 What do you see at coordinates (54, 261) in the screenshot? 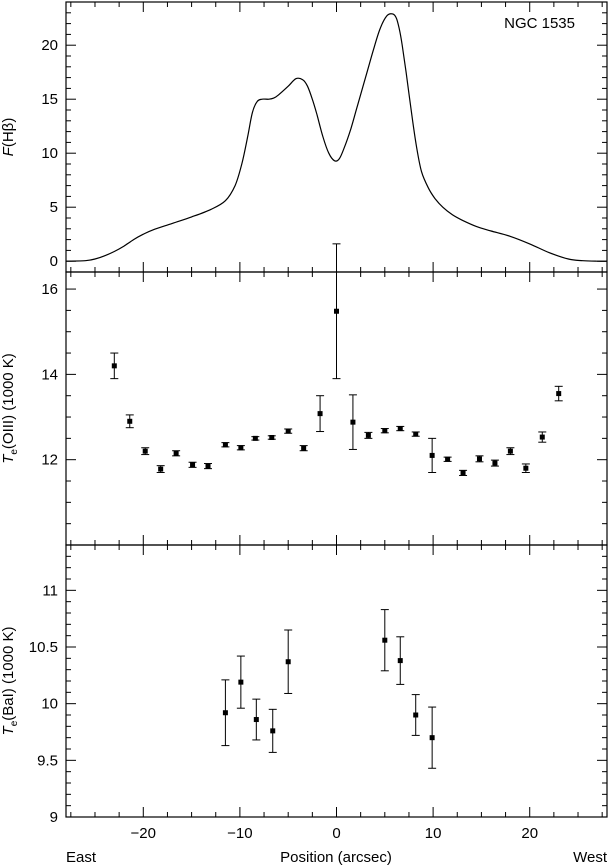
I see `y-tick-label: 0` at bounding box center [54, 261].